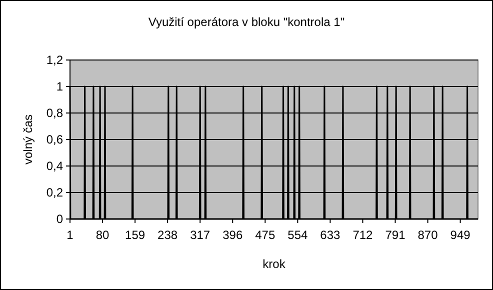 The image size is (493, 290). I want to click on x-tick-label: 554, so click(298, 235).